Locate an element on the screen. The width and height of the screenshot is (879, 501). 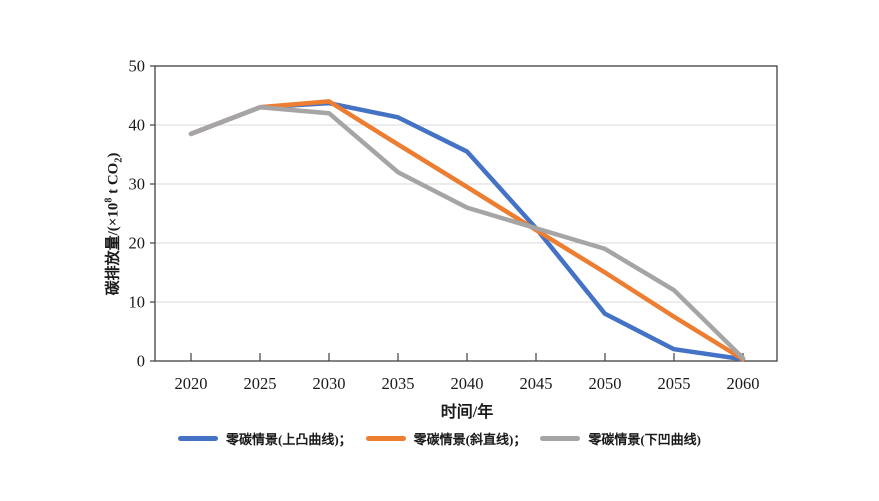
legend-item-upper-convex: 零碳情景(上凸曲线)； is located at coordinates (264, 438).